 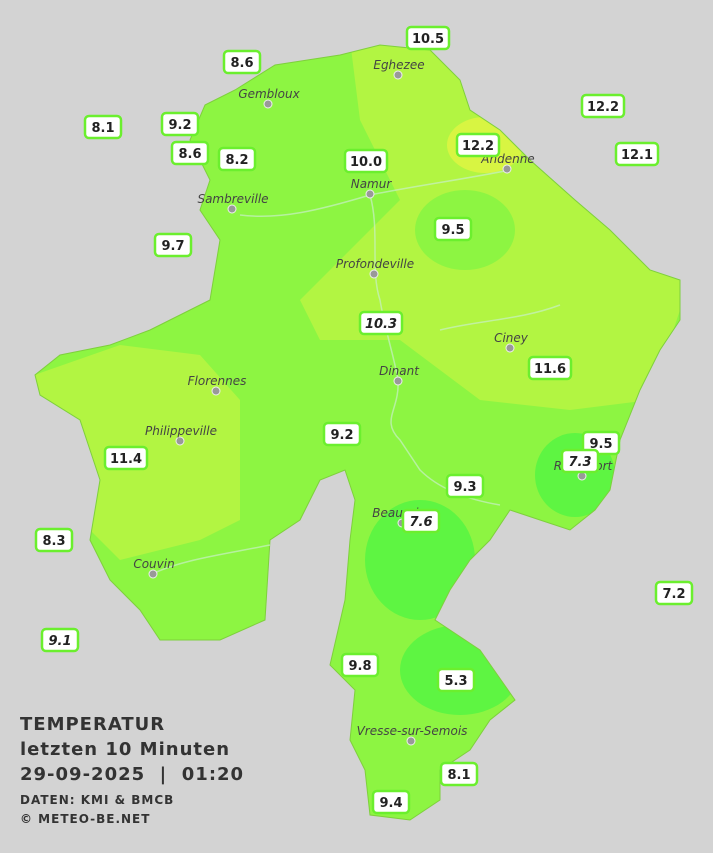 I want to click on station-label: 7.3, so click(x=580, y=461).